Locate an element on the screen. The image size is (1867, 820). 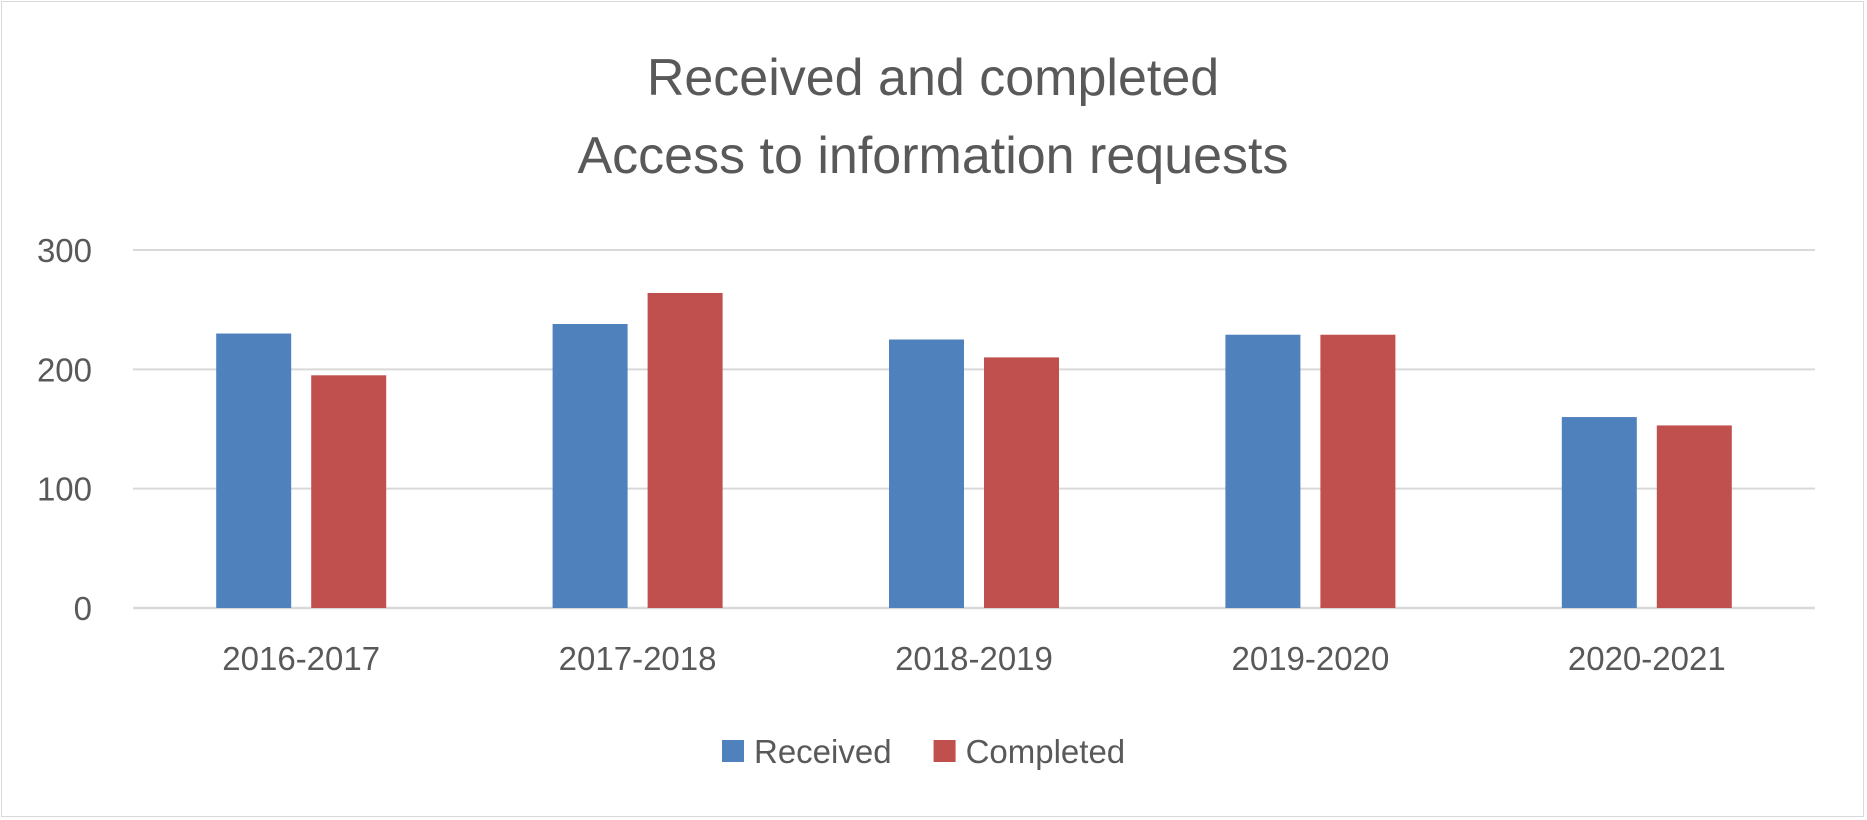
bar-completed-2019-2020 is located at coordinates (1358, 471).